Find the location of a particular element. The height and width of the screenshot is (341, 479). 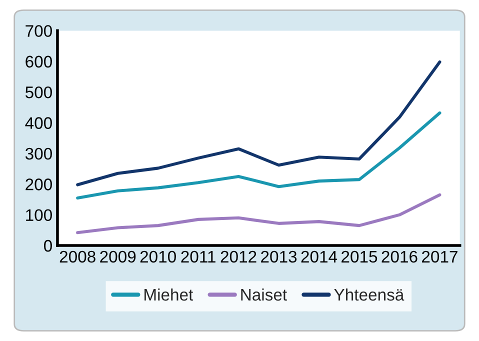

legend-label: Naiset is located at coordinates (264, 294).